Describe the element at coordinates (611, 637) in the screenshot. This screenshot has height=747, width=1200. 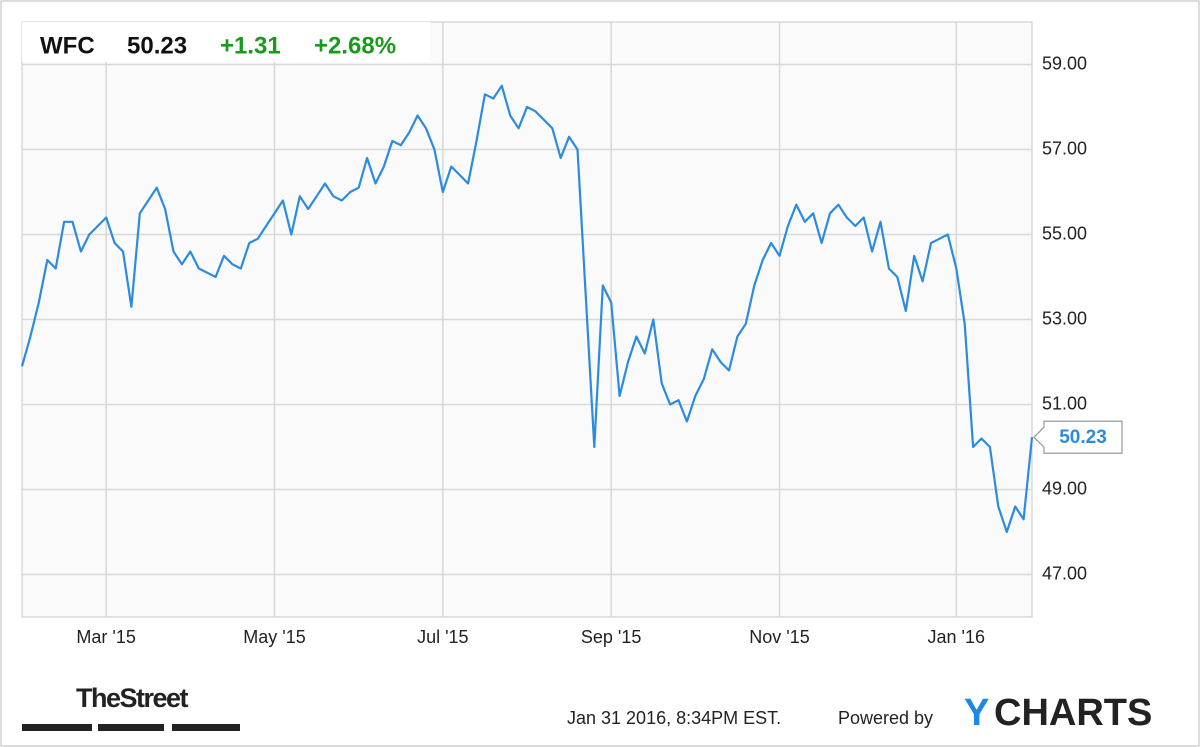
I see `x-tick-label: Sep '15` at that location.